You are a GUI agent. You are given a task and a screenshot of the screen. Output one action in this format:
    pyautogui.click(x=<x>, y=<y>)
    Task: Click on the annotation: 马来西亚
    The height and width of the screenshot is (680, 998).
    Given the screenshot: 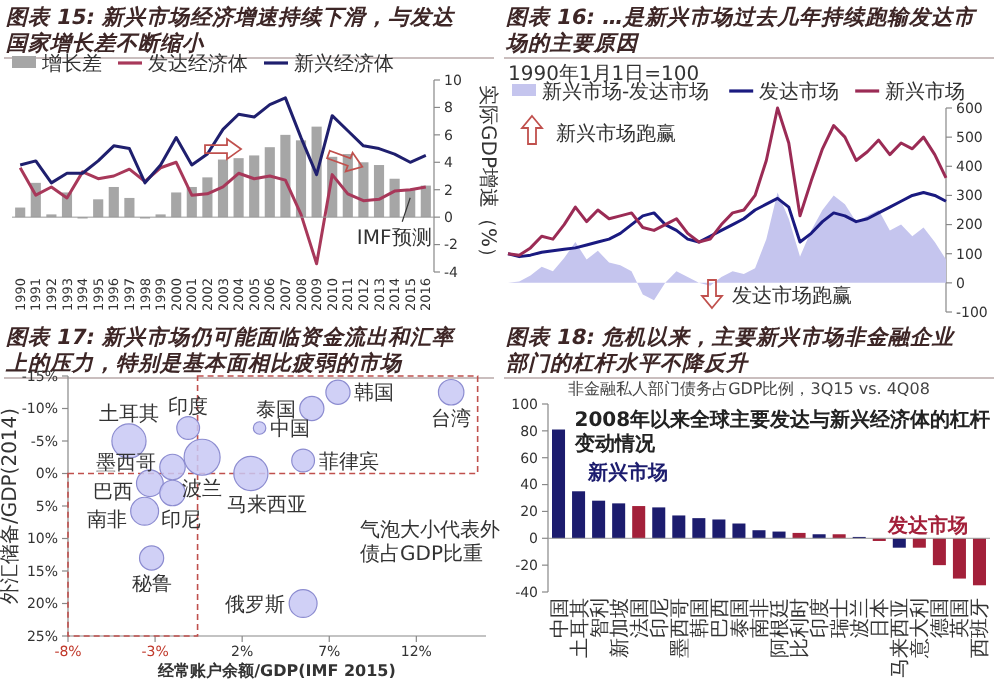 What is the action you would take?
    pyautogui.click(x=266, y=504)
    